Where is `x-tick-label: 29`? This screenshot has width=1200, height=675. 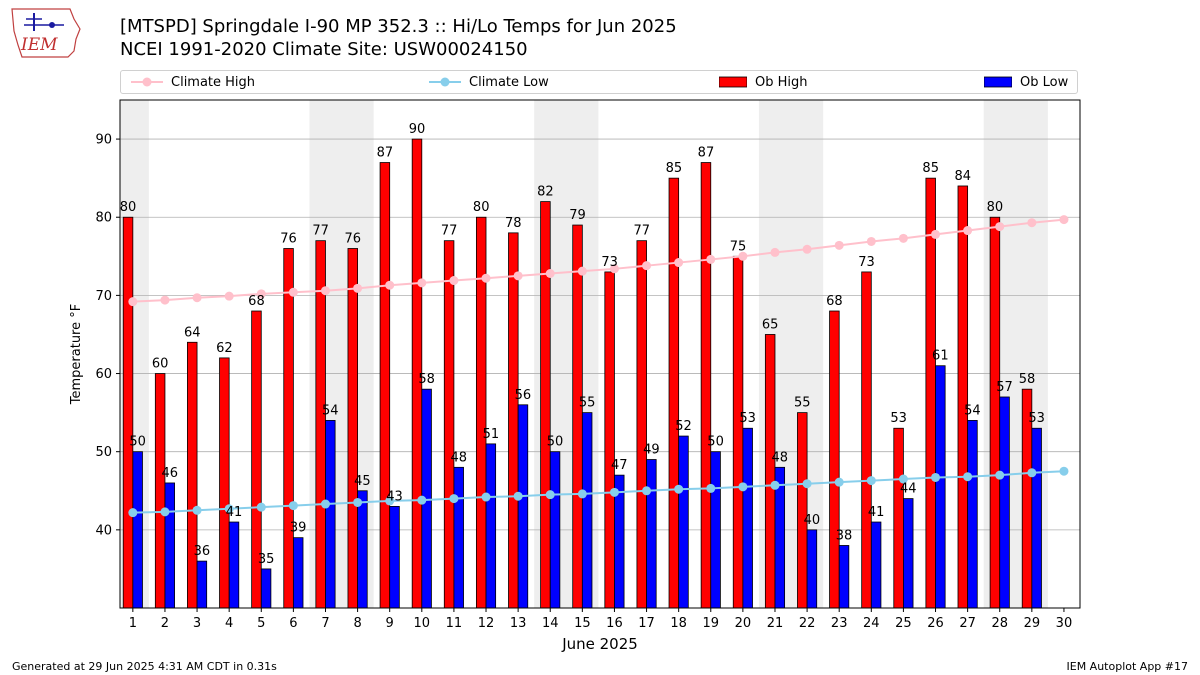
x-tick-label: 29 is located at coordinates (1032, 623).